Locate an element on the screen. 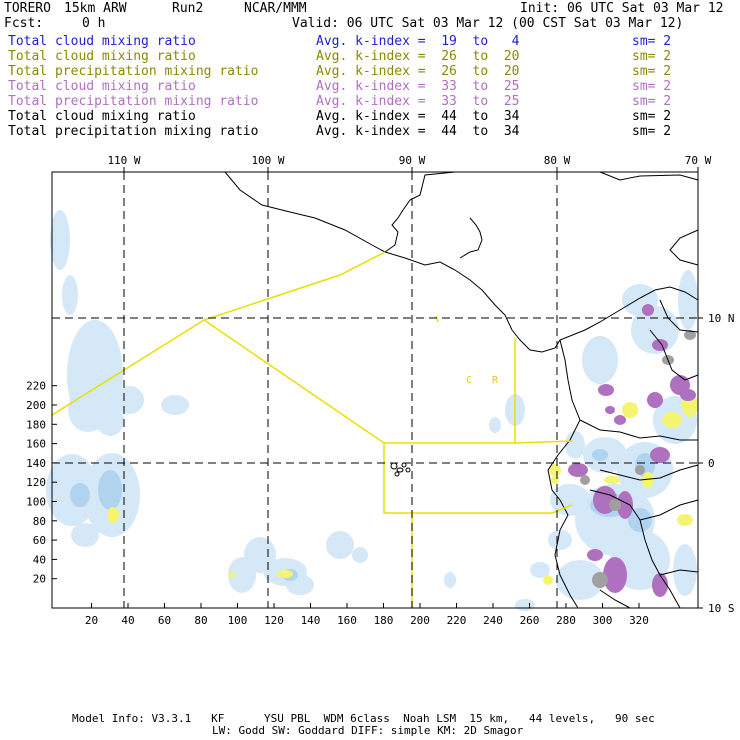 The image size is (740, 740). org-label: NCAR/MMM is located at coordinates (275, 8).